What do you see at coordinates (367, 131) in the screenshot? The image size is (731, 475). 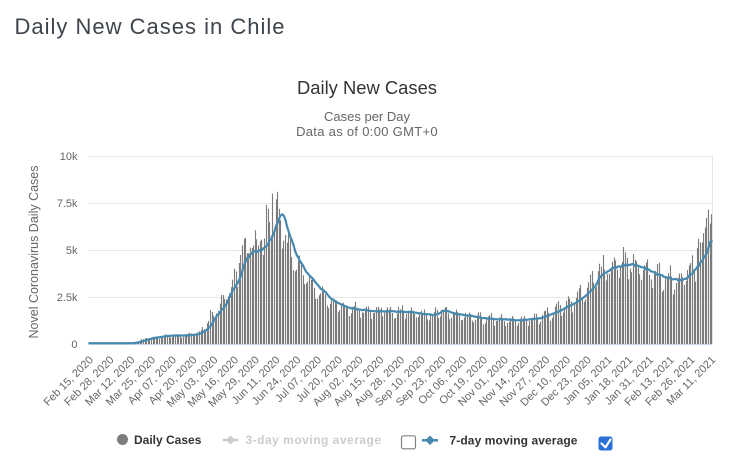 I see `svg-text: Data as of 0:00 GMT+0` at bounding box center [367, 131].